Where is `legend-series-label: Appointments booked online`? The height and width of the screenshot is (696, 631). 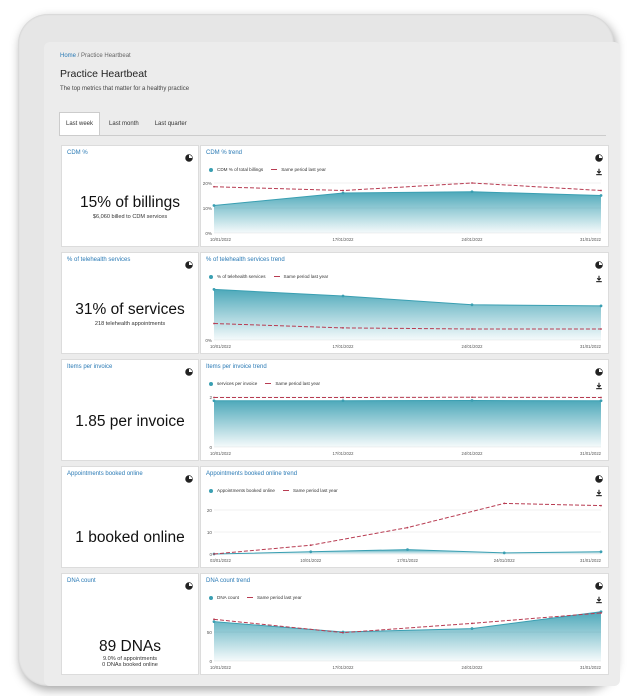
legend-series-label: Appointments booked online is located at coordinates (246, 490).